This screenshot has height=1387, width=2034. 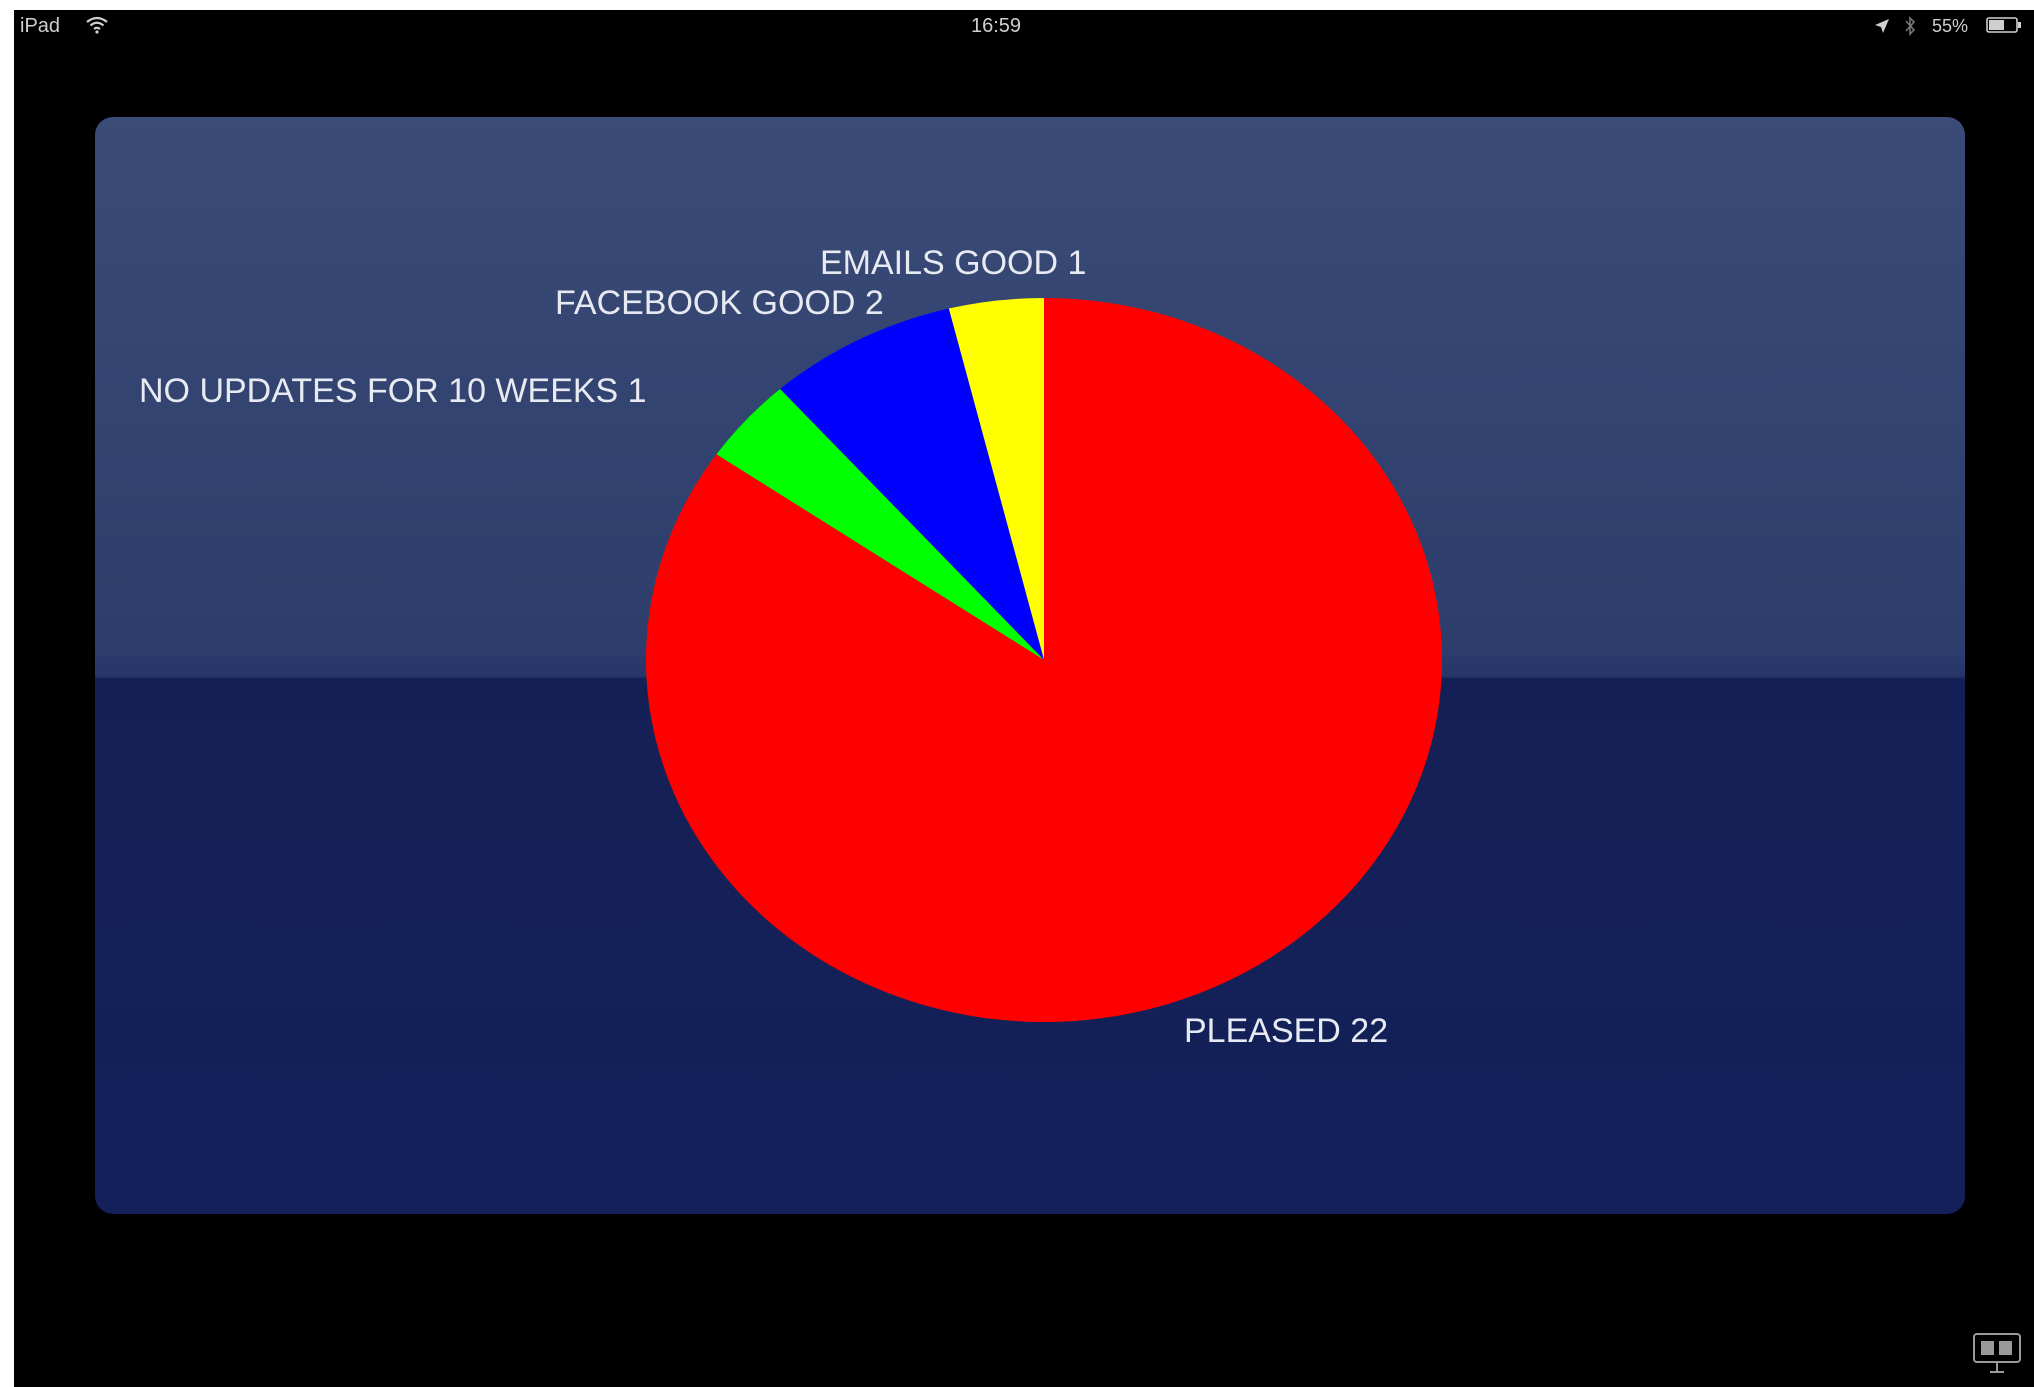 What do you see at coordinates (880, 524) in the screenshot?
I see `pie-slice-noupdates` at bounding box center [880, 524].